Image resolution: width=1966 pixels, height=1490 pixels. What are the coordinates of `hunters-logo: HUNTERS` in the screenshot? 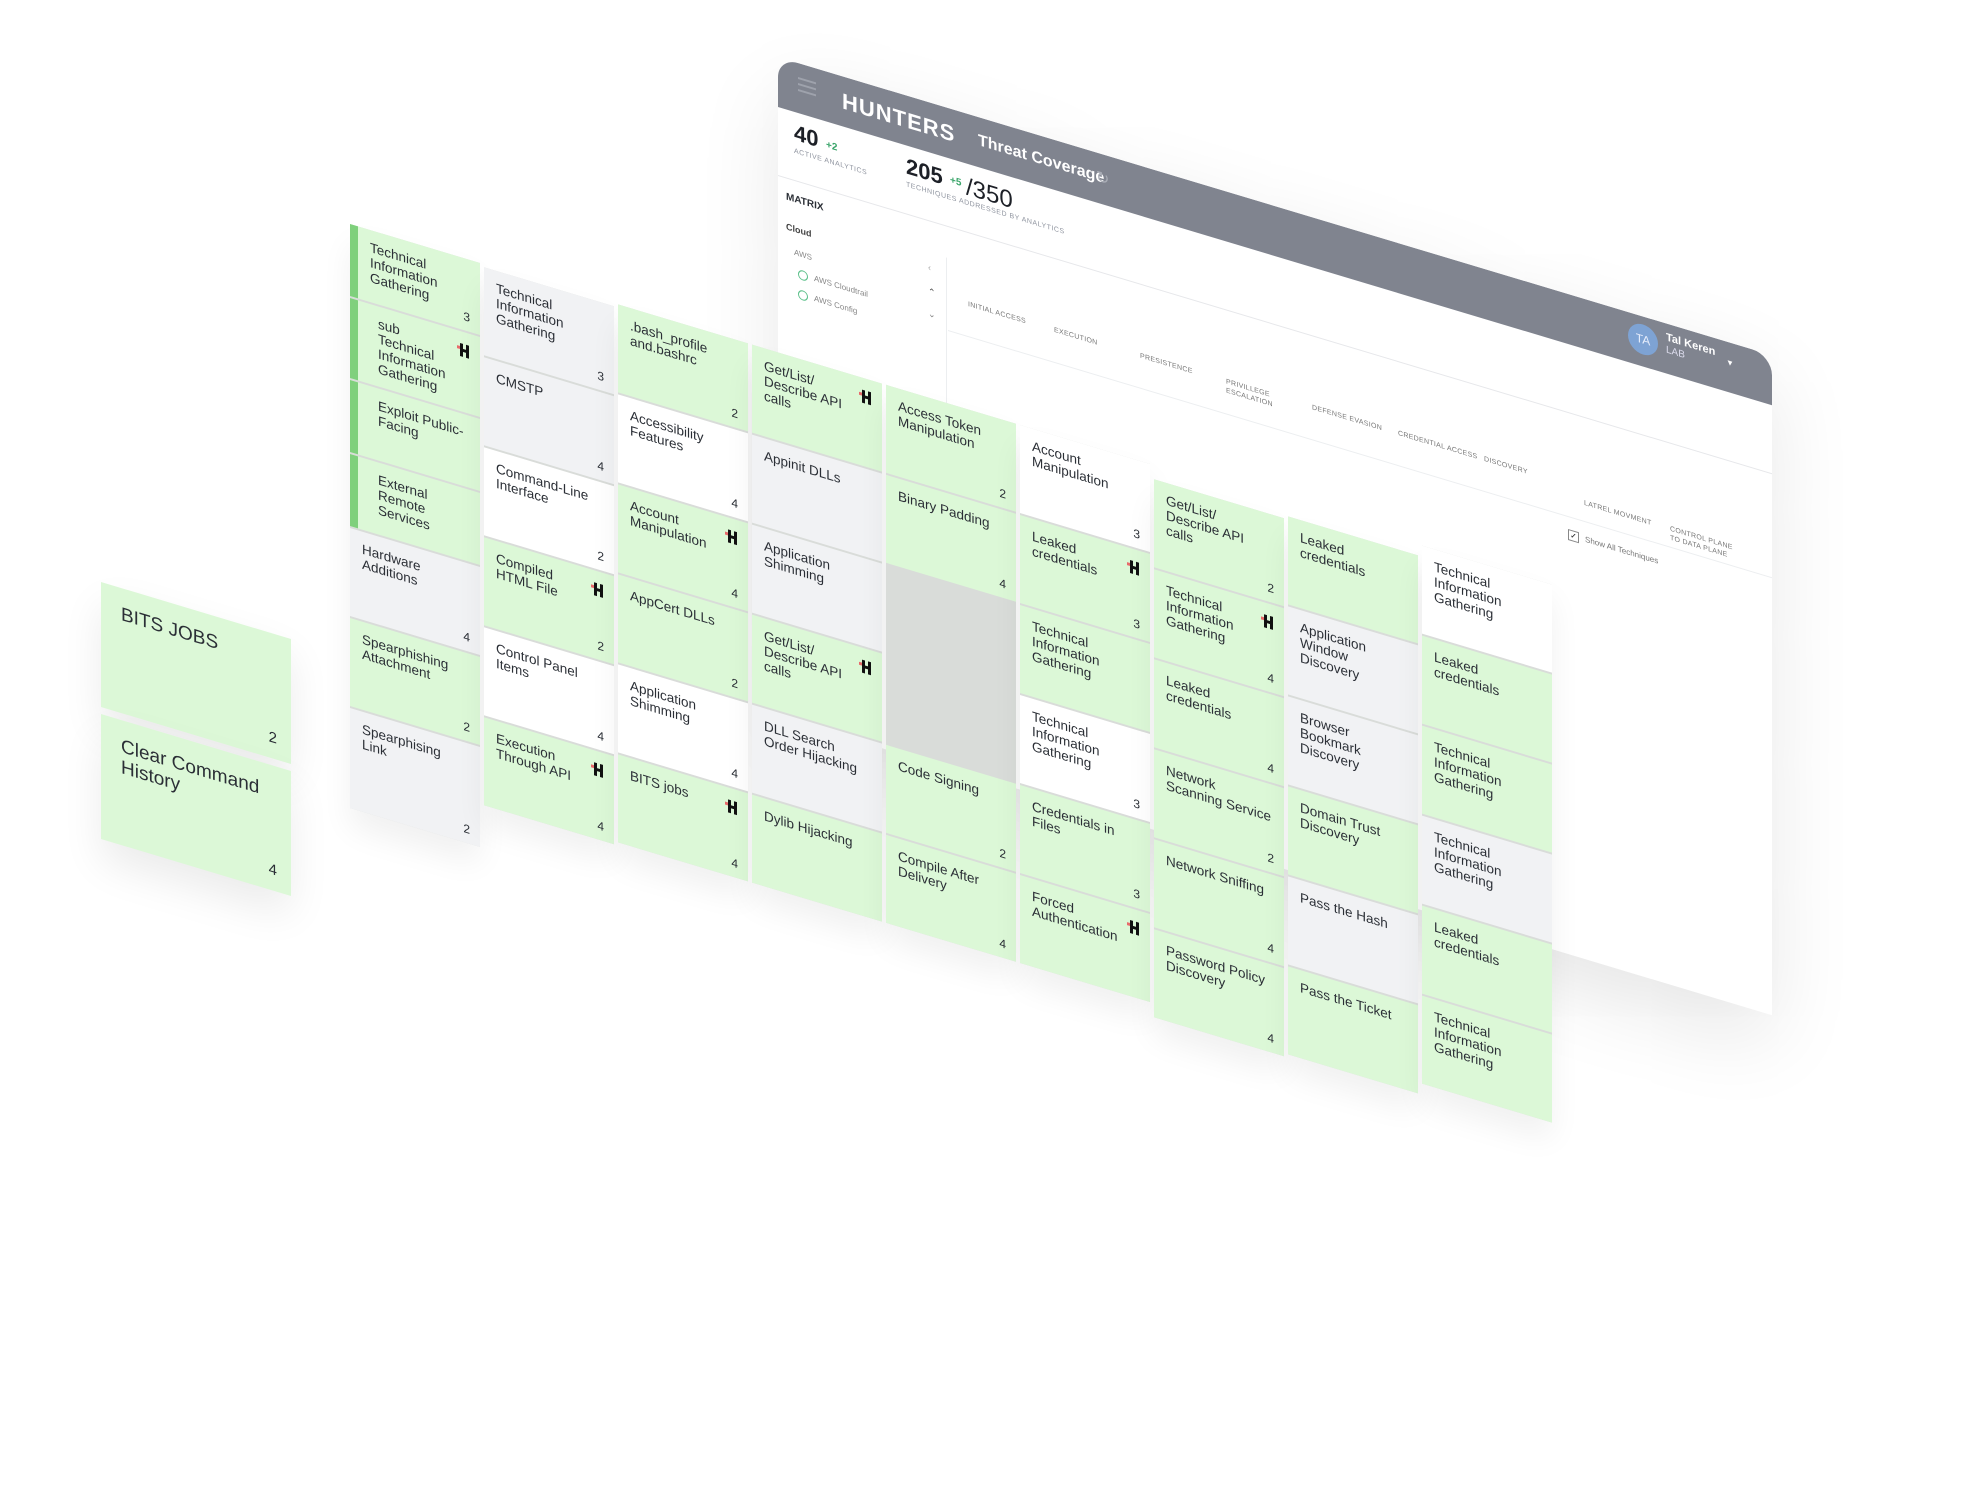 It's located at (899, 118).